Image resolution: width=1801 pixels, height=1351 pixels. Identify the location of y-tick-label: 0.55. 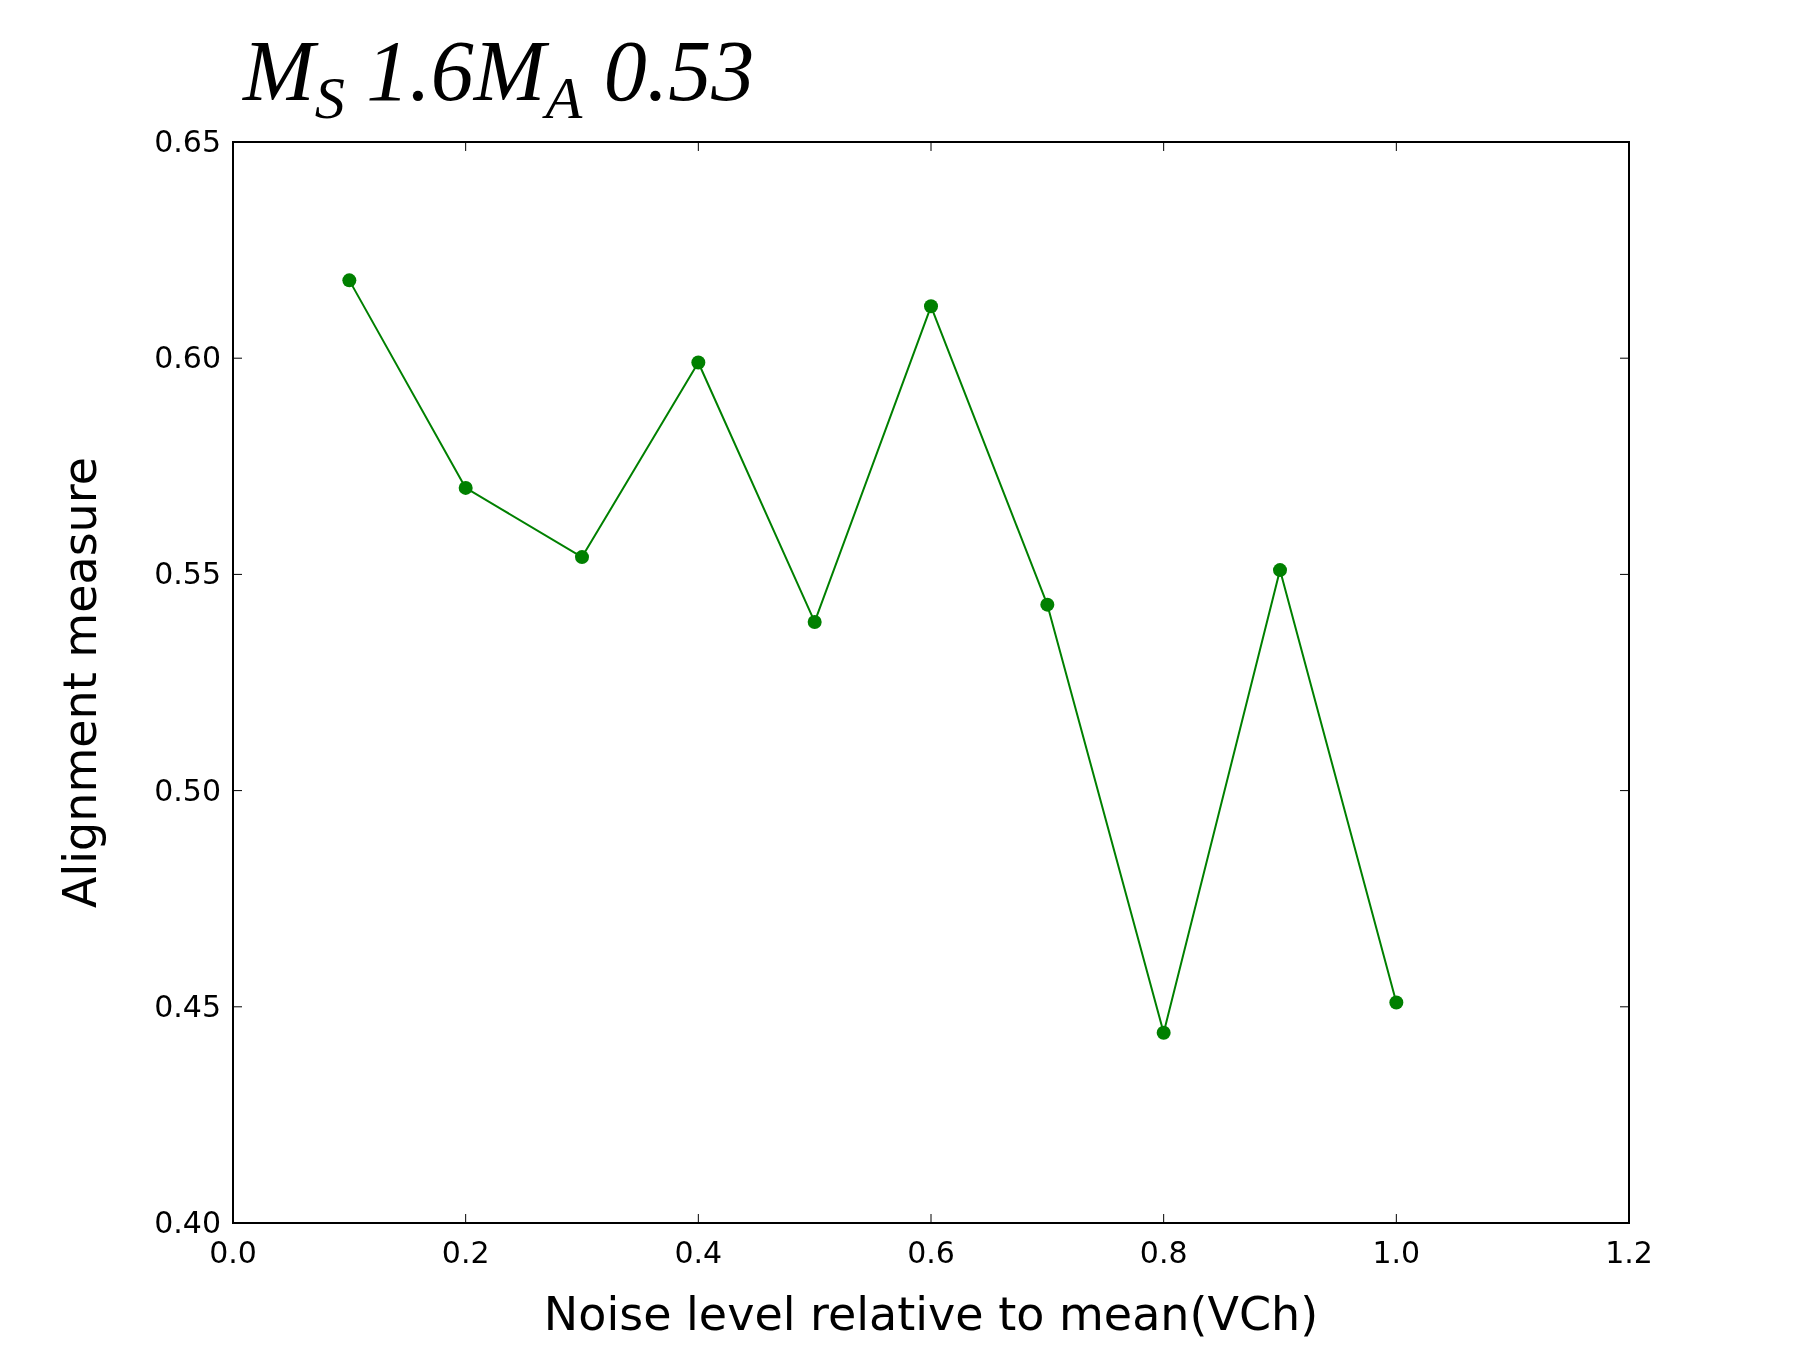
(187, 574).